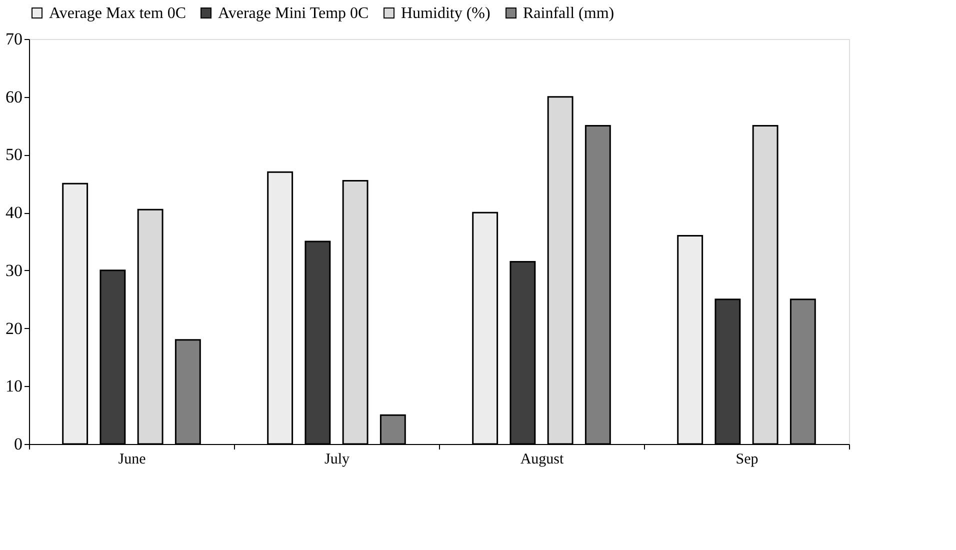  Describe the element at coordinates (14, 96) in the screenshot. I see `y-tick-label: 60` at that location.